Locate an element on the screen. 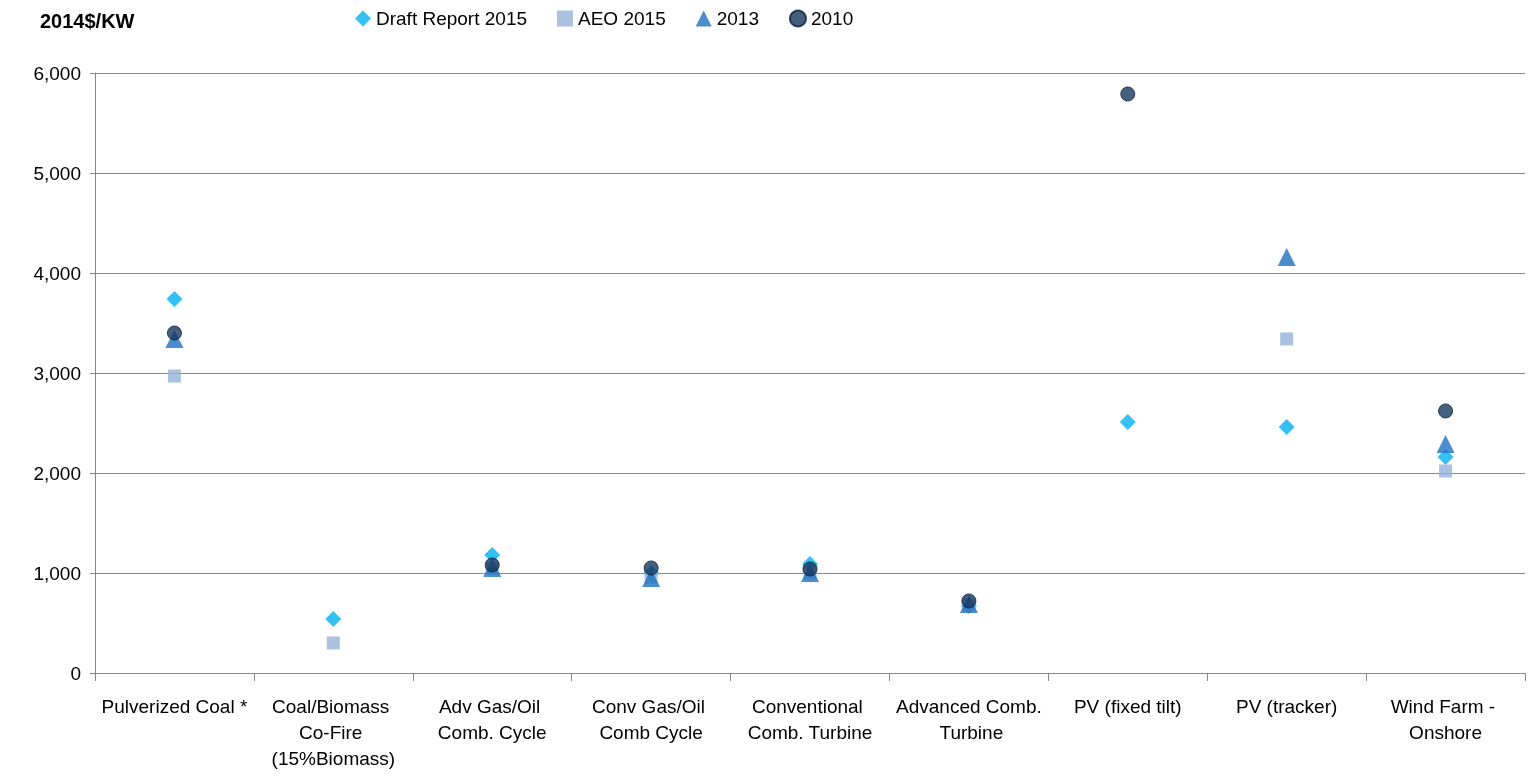 The height and width of the screenshot is (784, 1529). x-tick-label: Wind Farm - Onshore is located at coordinates (1445, 719).